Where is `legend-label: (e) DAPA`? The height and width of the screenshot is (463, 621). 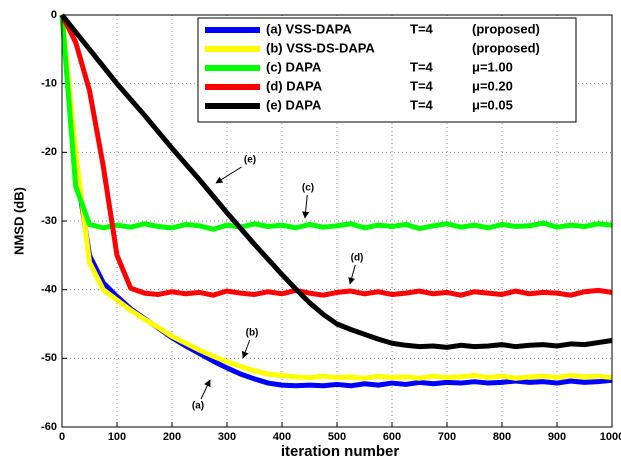
legend-label: (e) DAPA is located at coordinates (294, 104).